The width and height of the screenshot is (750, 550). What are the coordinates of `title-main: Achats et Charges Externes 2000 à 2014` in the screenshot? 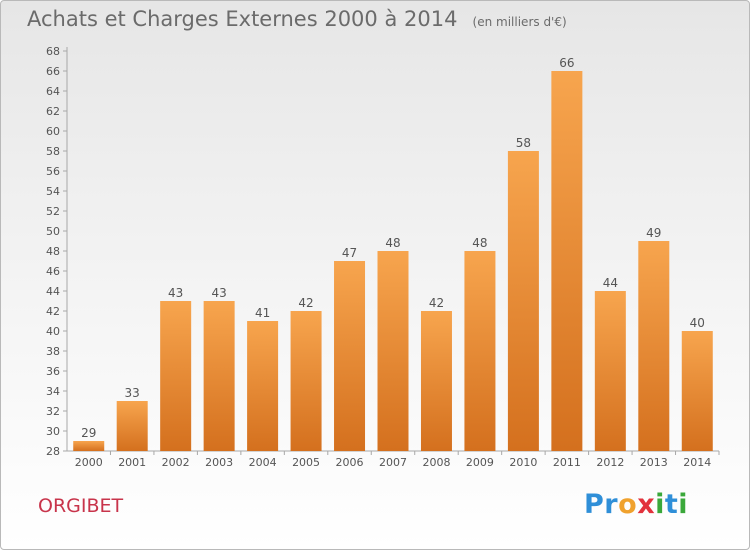 It's located at (242, 19).